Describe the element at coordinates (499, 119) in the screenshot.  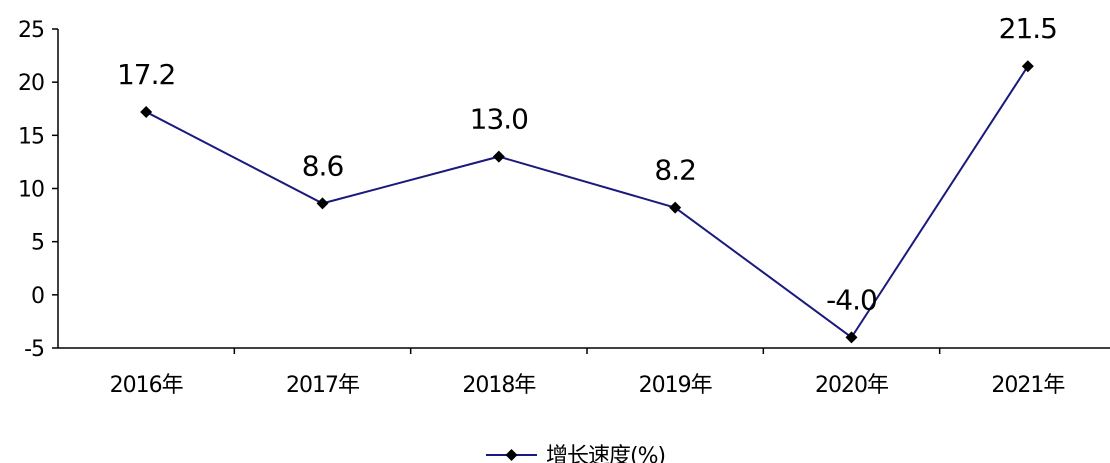
I see `data-label: 13.0` at that location.